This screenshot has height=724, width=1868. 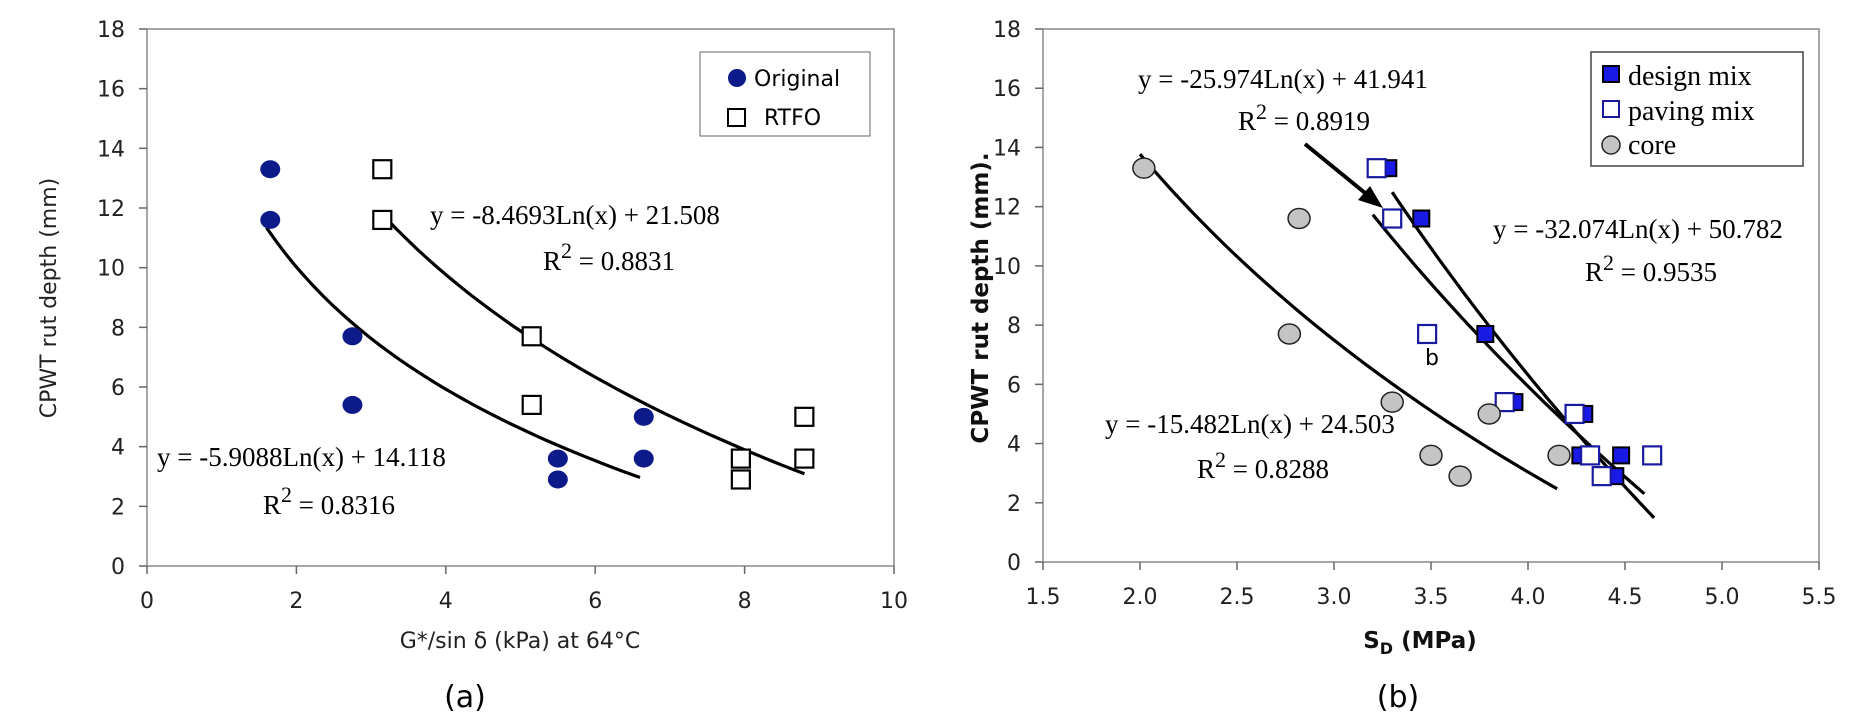 What do you see at coordinates (1611, 109) in the screenshot?
I see `legend-paving-mix-marker` at bounding box center [1611, 109].